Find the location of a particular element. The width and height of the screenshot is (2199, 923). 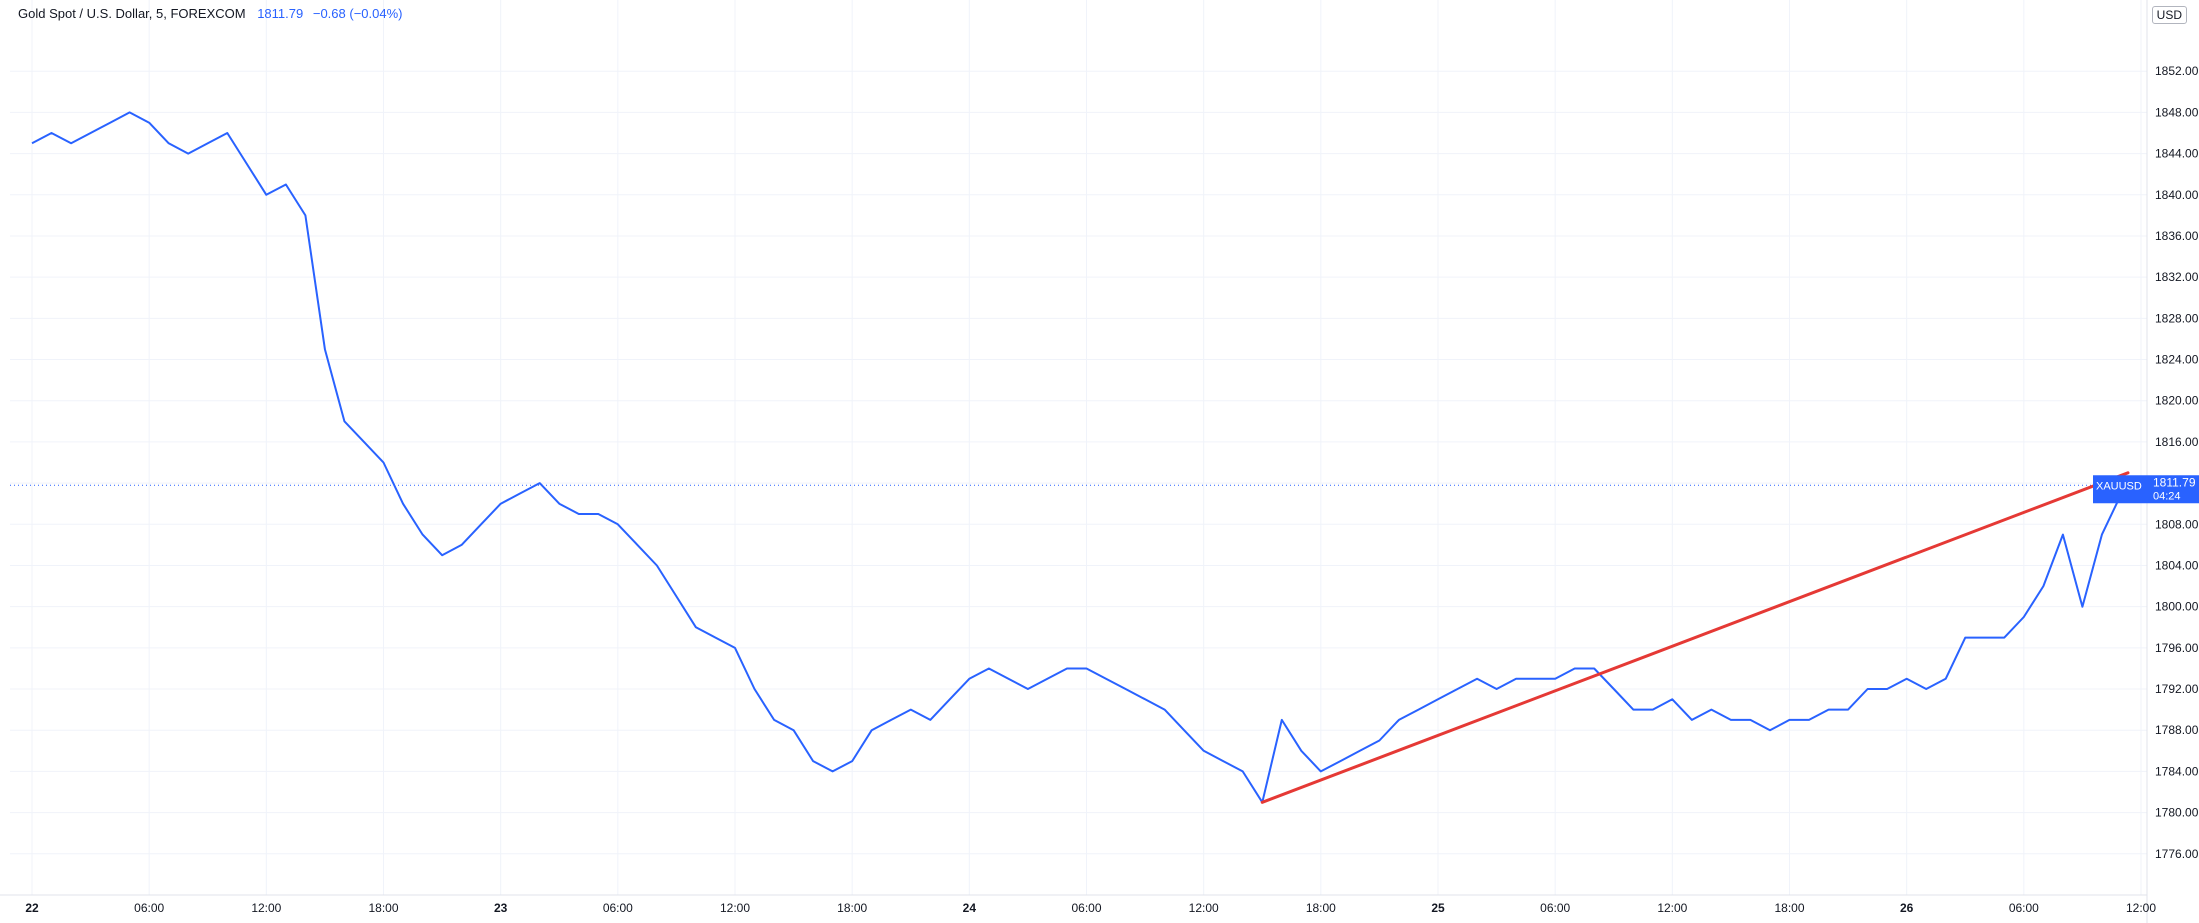

symbol-label: Gold Spot / U.S. Dollar, 5, FOREXCOM is located at coordinates (132, 13).